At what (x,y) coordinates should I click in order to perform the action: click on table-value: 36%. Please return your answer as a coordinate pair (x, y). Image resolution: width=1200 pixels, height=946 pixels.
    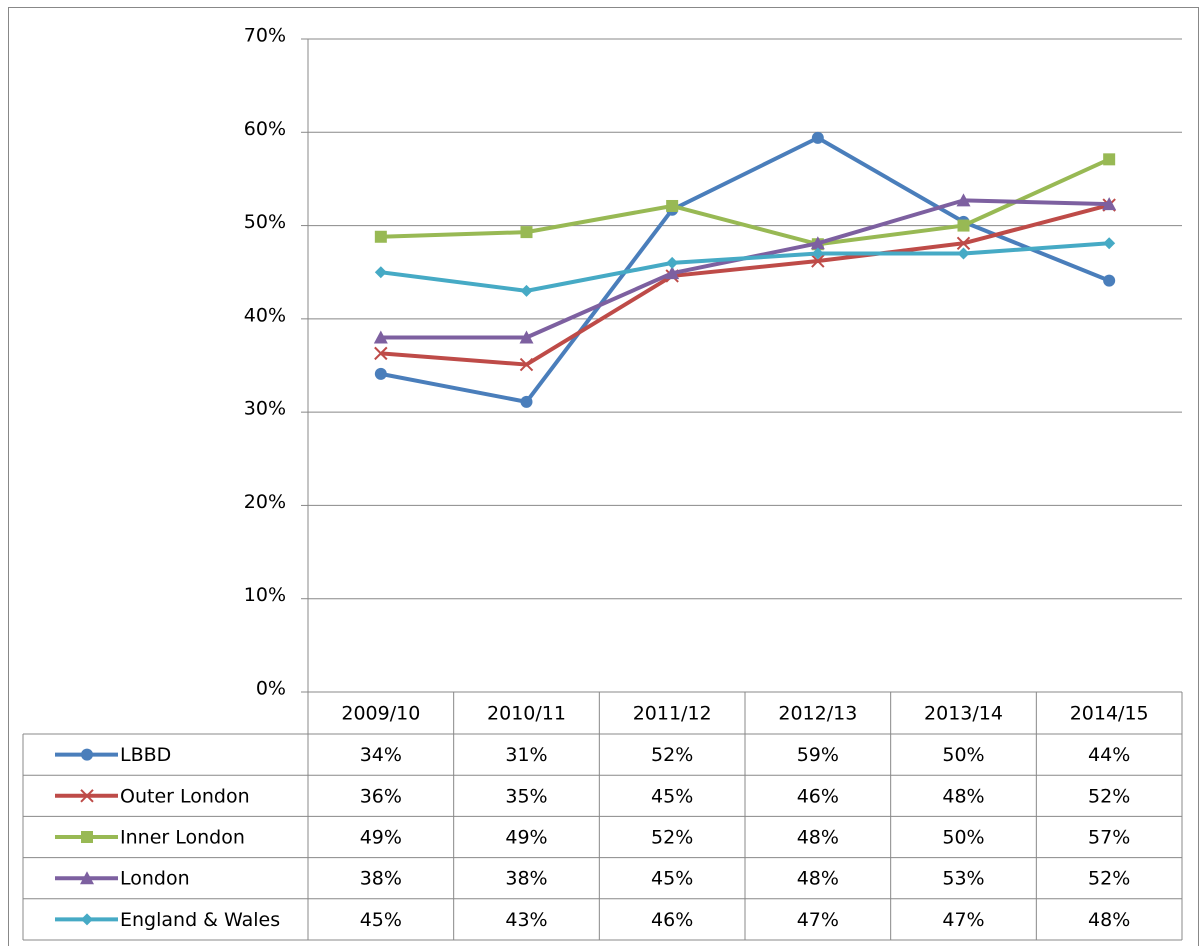
    Looking at the image, I should click on (381, 796).